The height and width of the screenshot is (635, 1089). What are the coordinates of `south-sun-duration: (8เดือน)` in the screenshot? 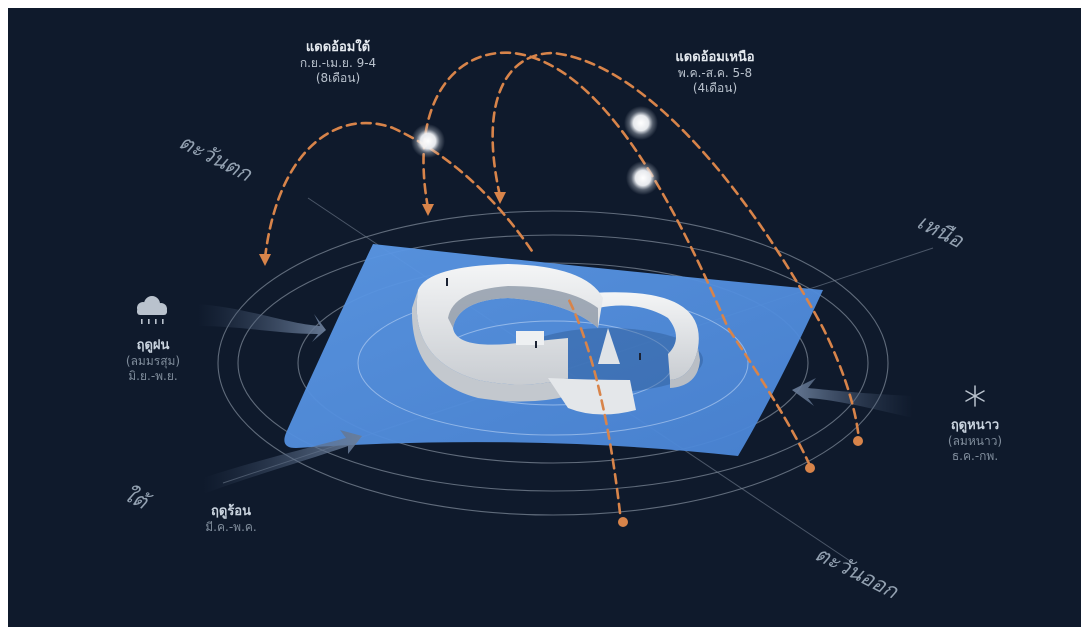 It's located at (338, 78).